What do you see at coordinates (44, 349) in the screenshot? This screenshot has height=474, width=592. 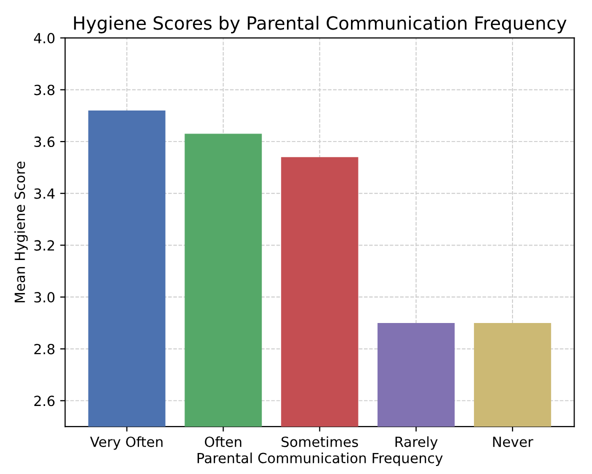 I see `y-tick-label: 2.8` at bounding box center [44, 349].